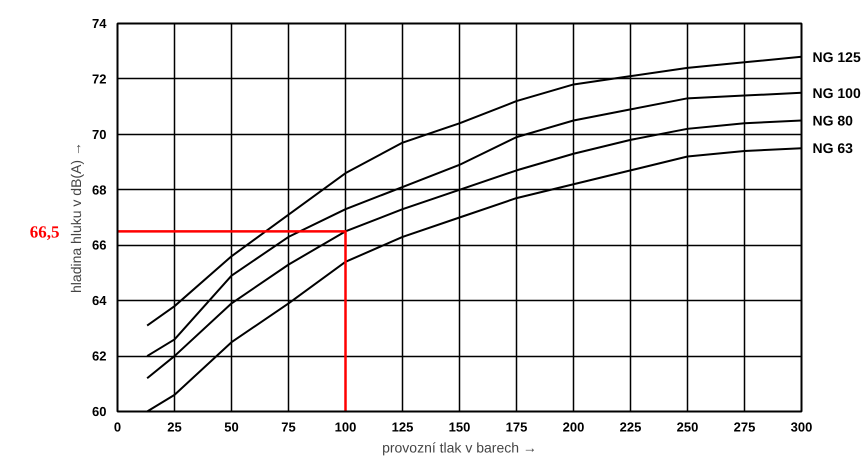  Describe the element at coordinates (100, 23) in the screenshot. I see `y-tick-label: 74` at that location.